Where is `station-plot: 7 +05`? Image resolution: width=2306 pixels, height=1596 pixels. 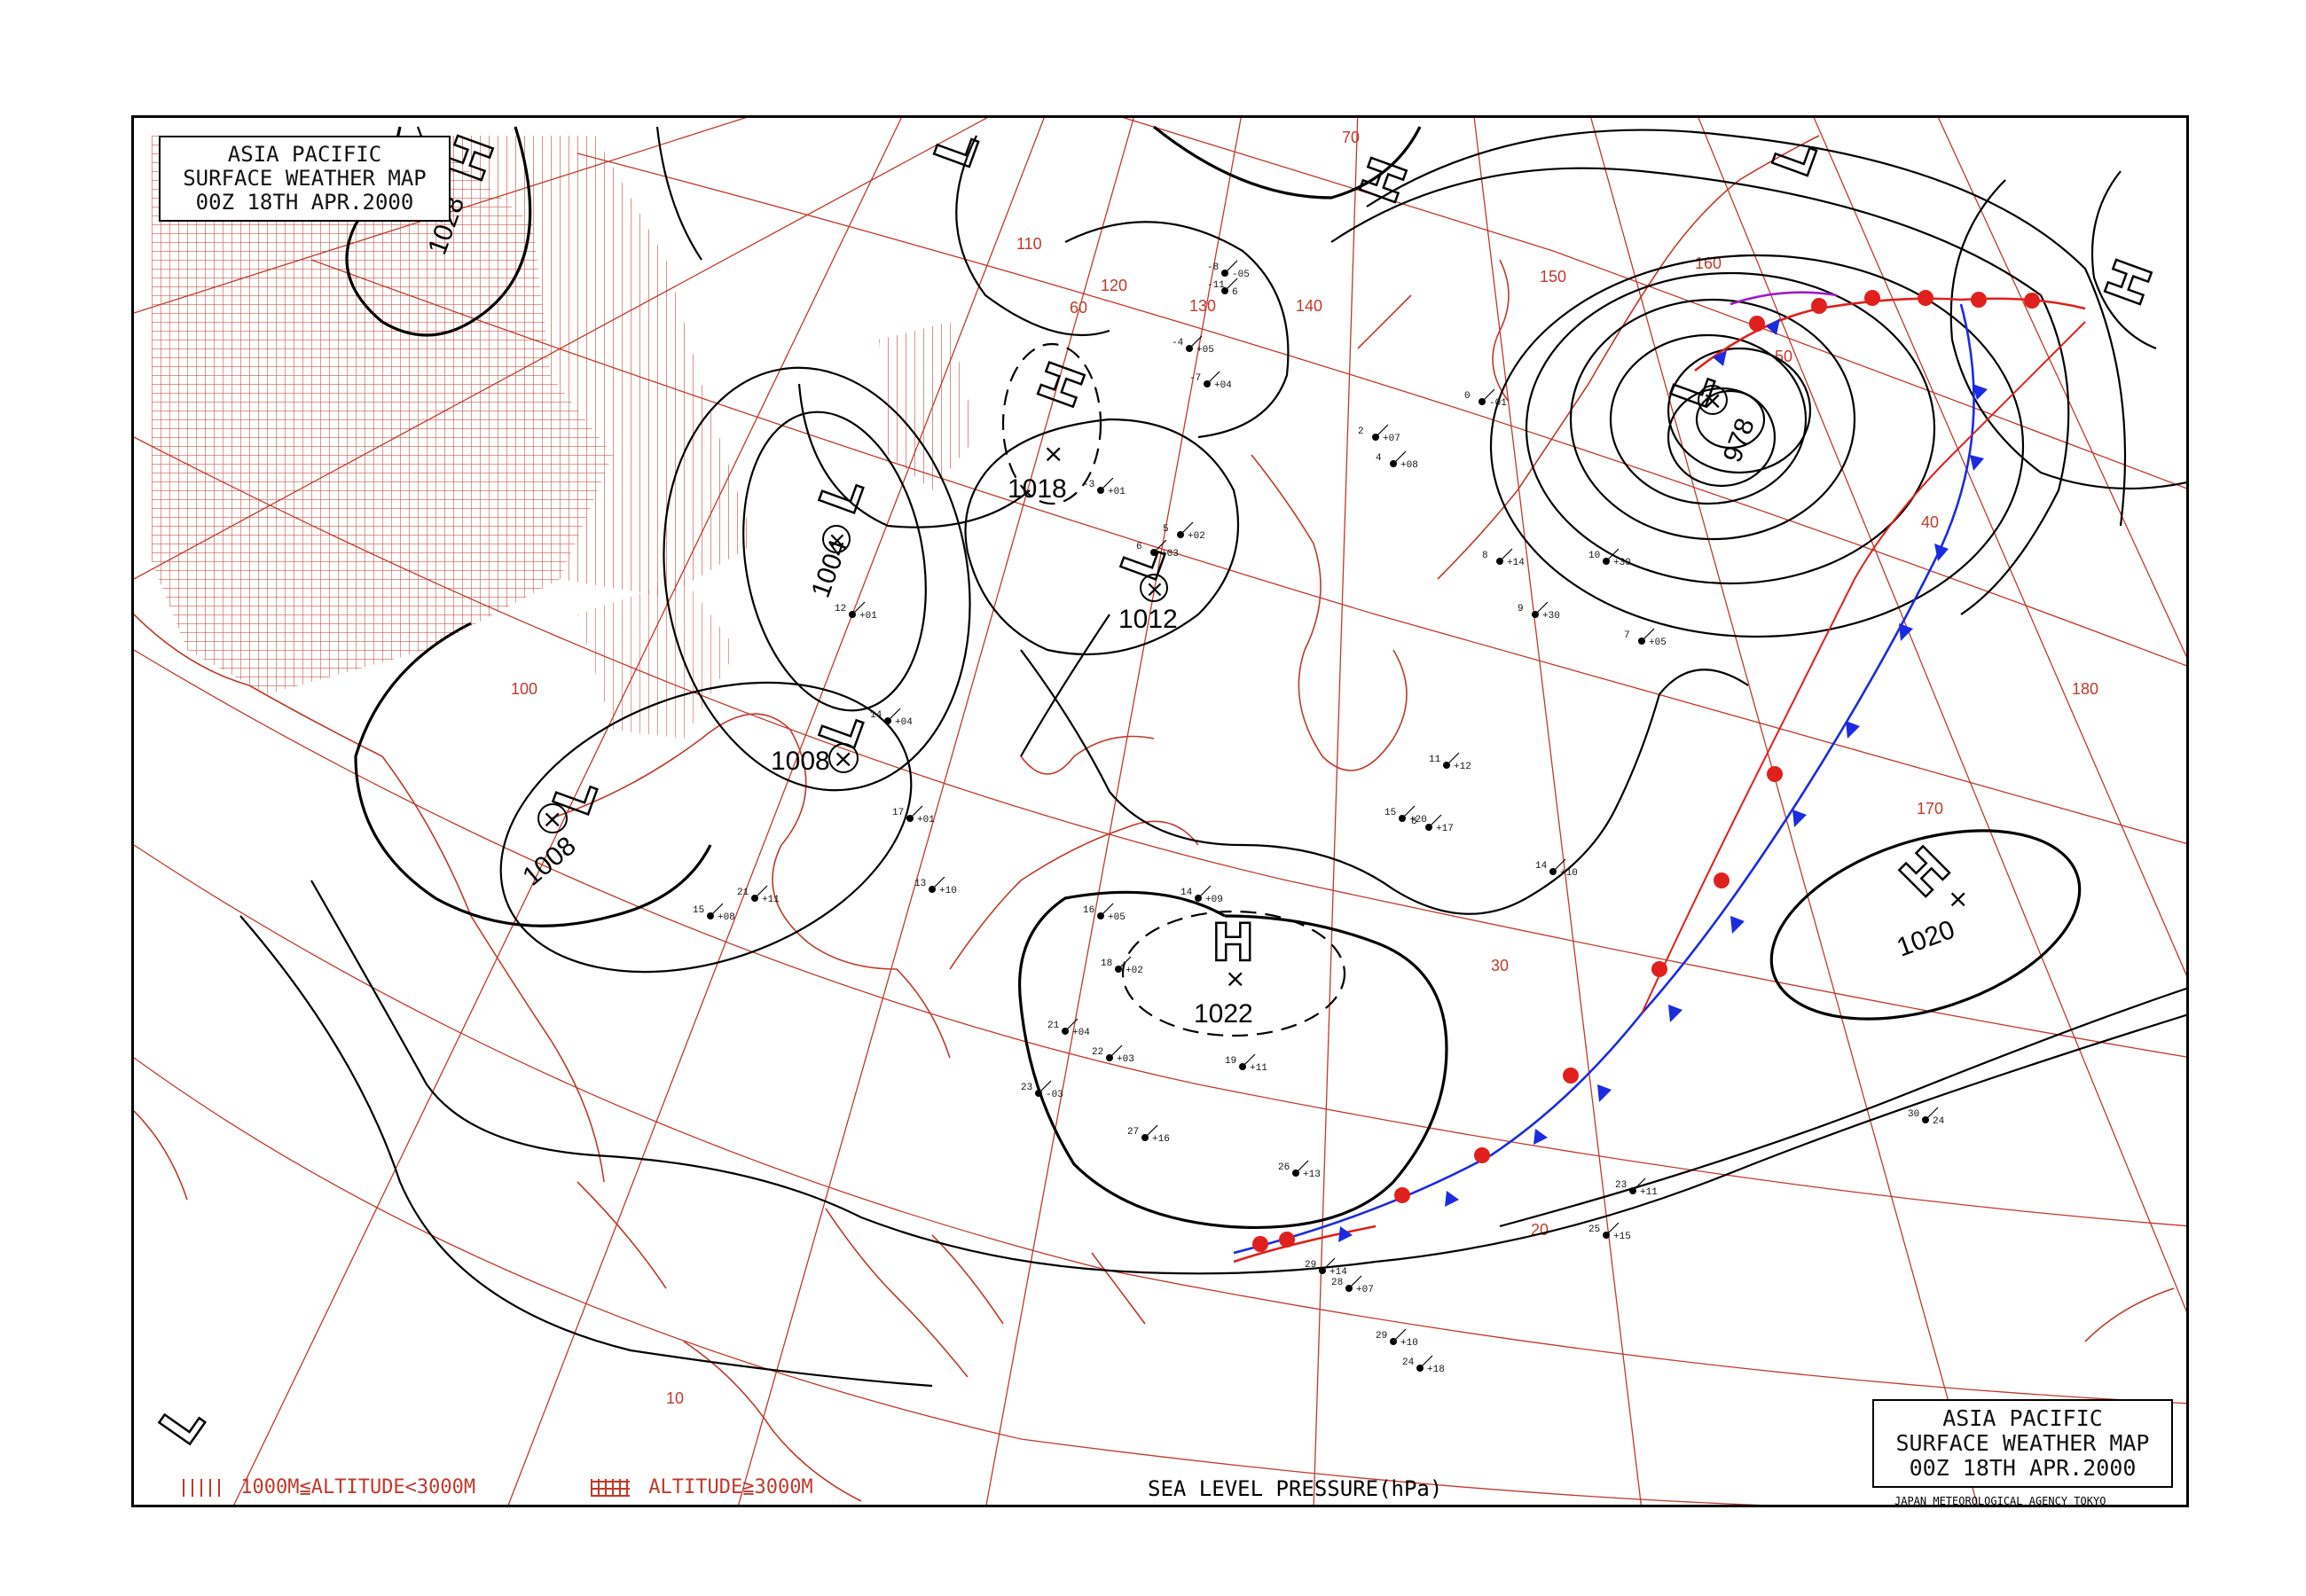
station-plot: 7 +05 is located at coordinates (1645, 638).